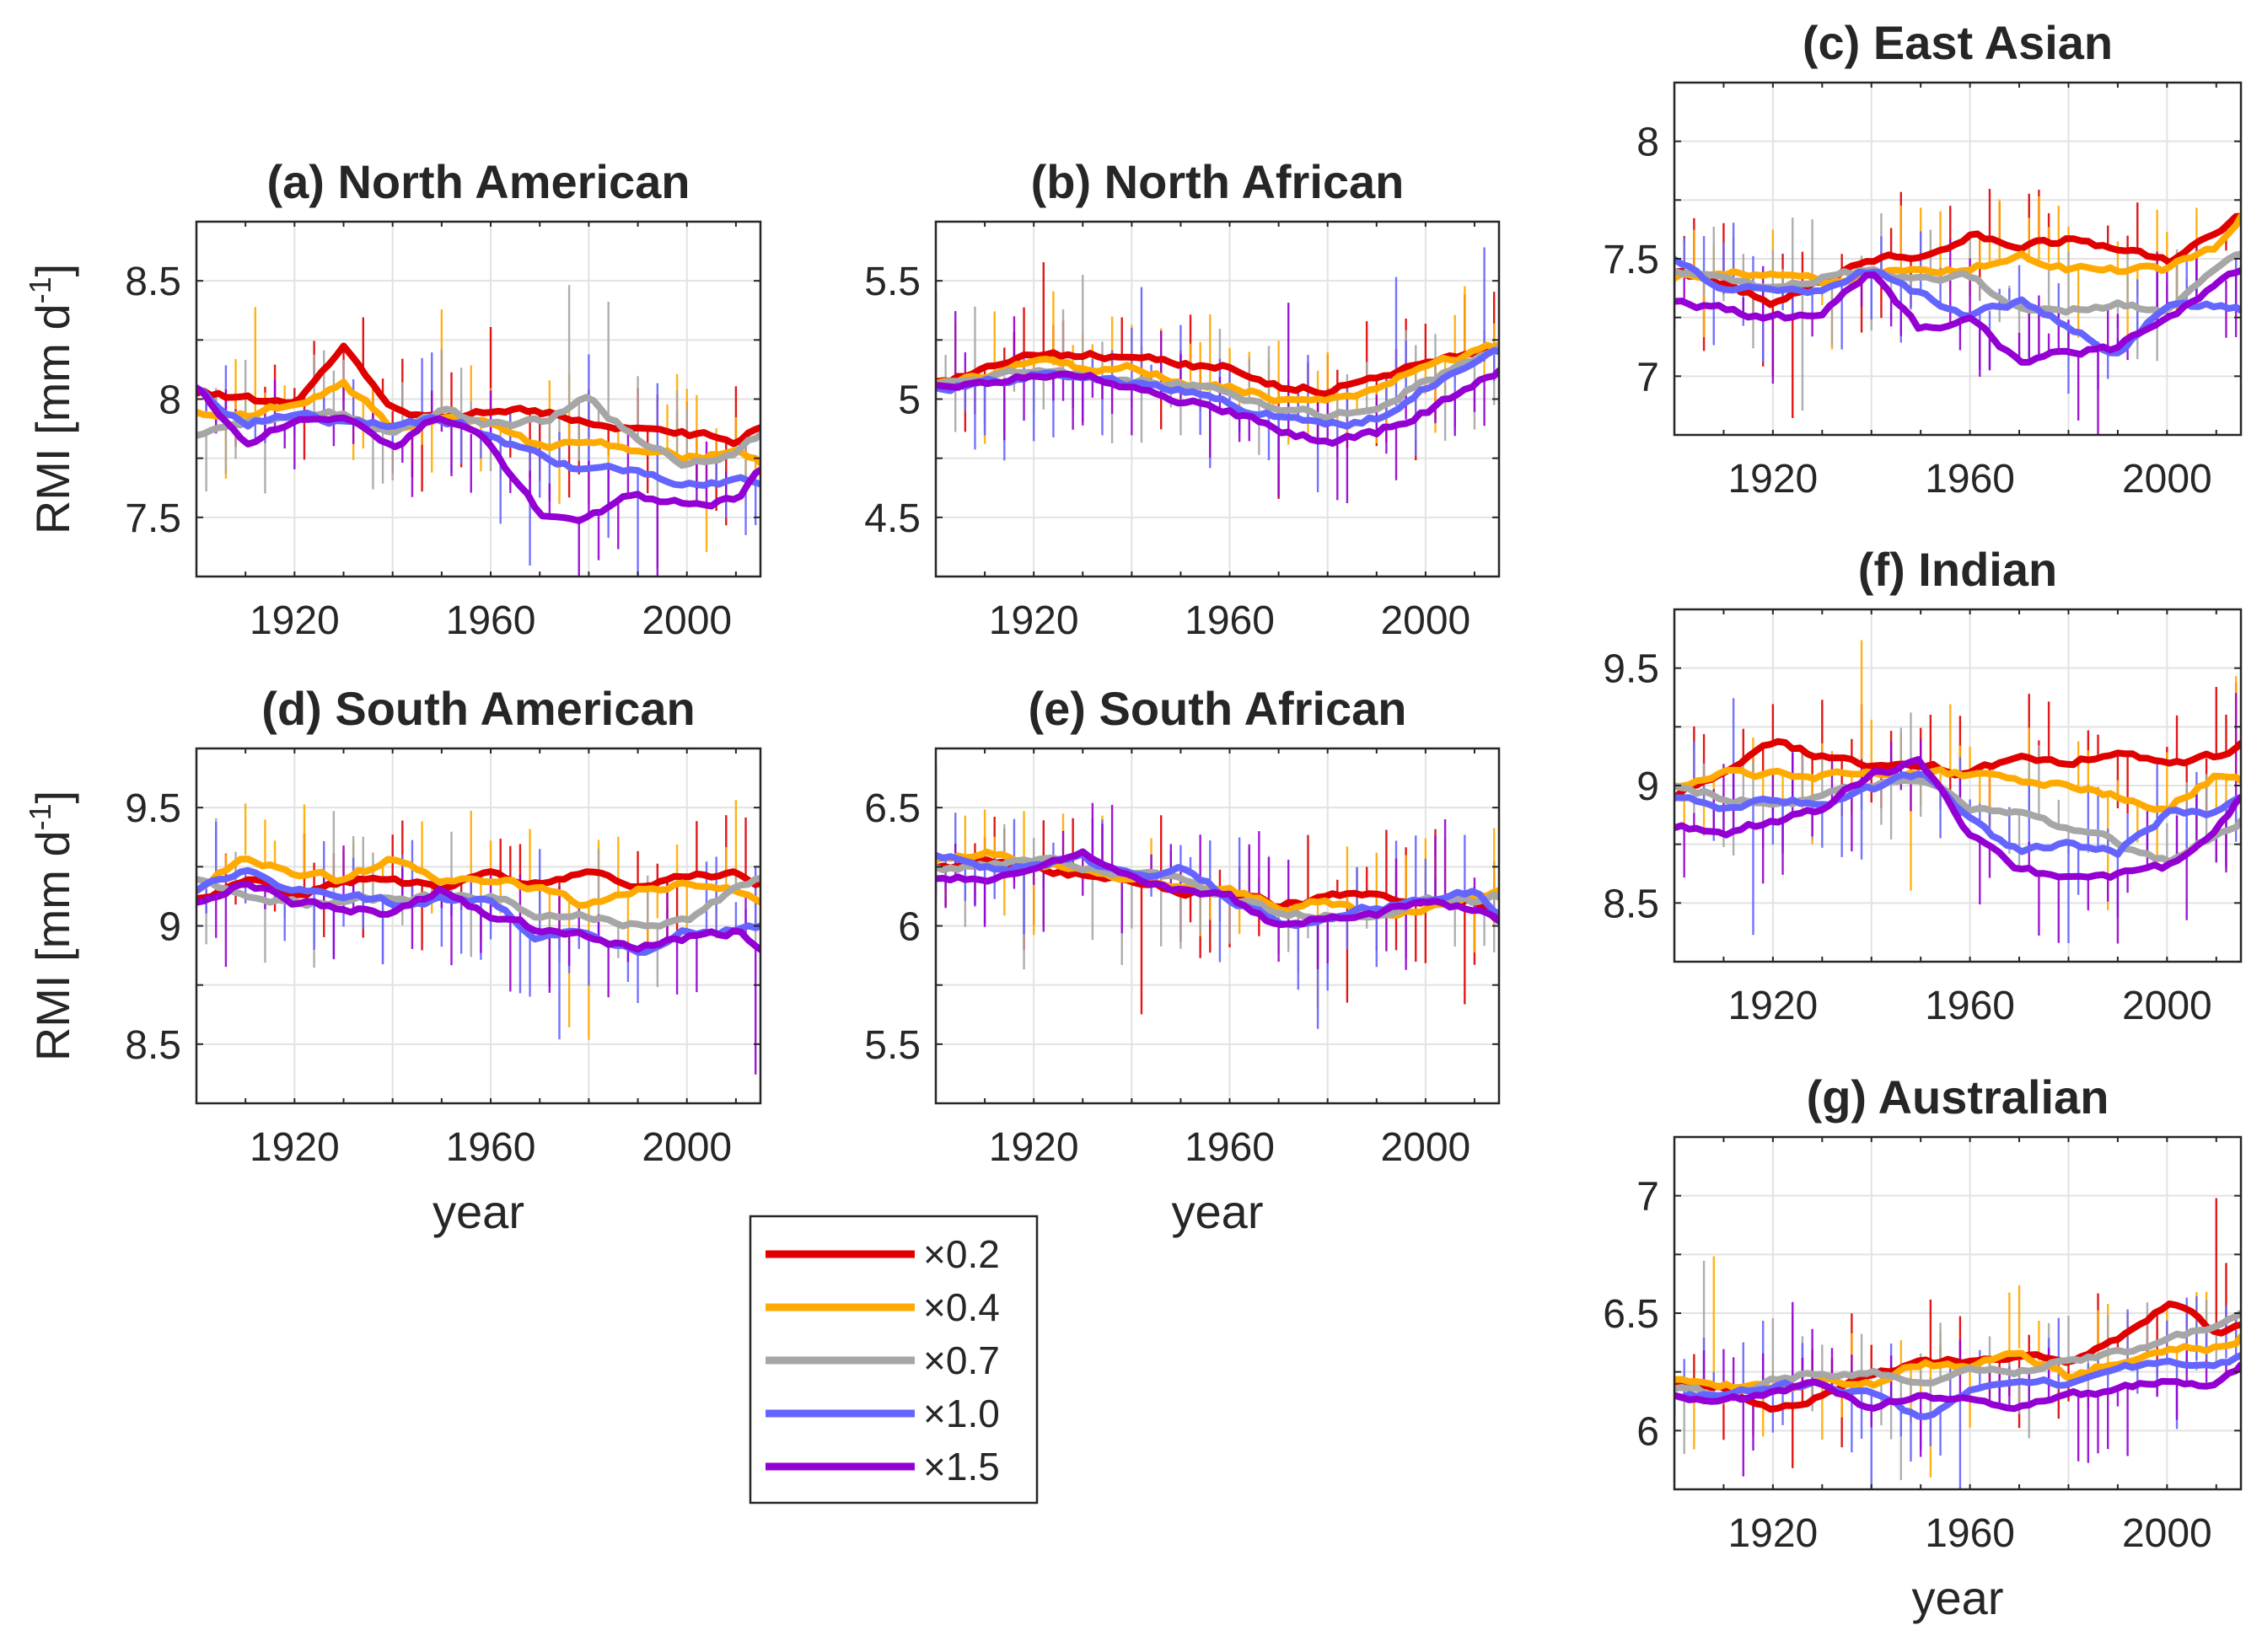  Describe the element at coordinates (961, 1466) in the screenshot. I see `legend-label-5: ×1.5` at that location.